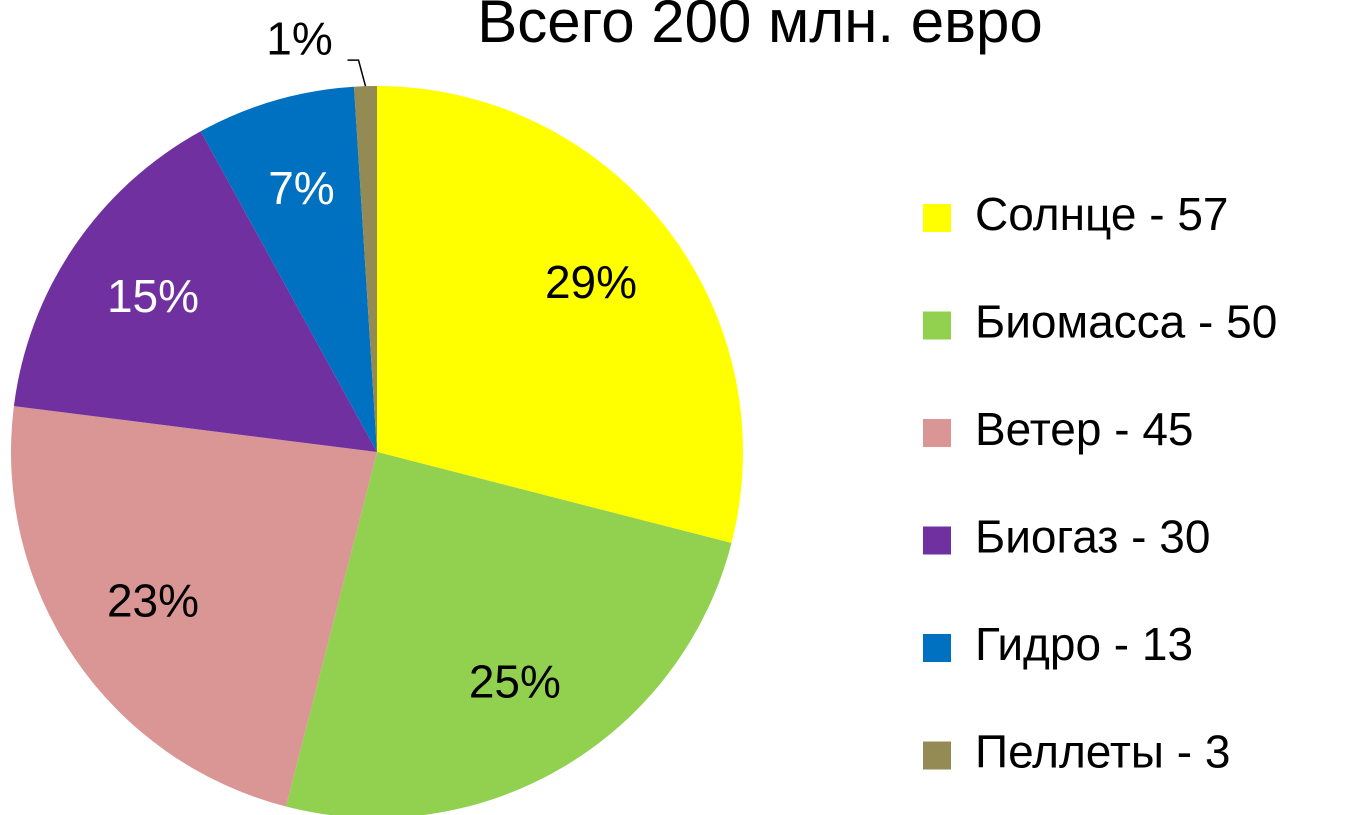  I want to click on legend-label: Пеллеты - 3, so click(1102, 752).